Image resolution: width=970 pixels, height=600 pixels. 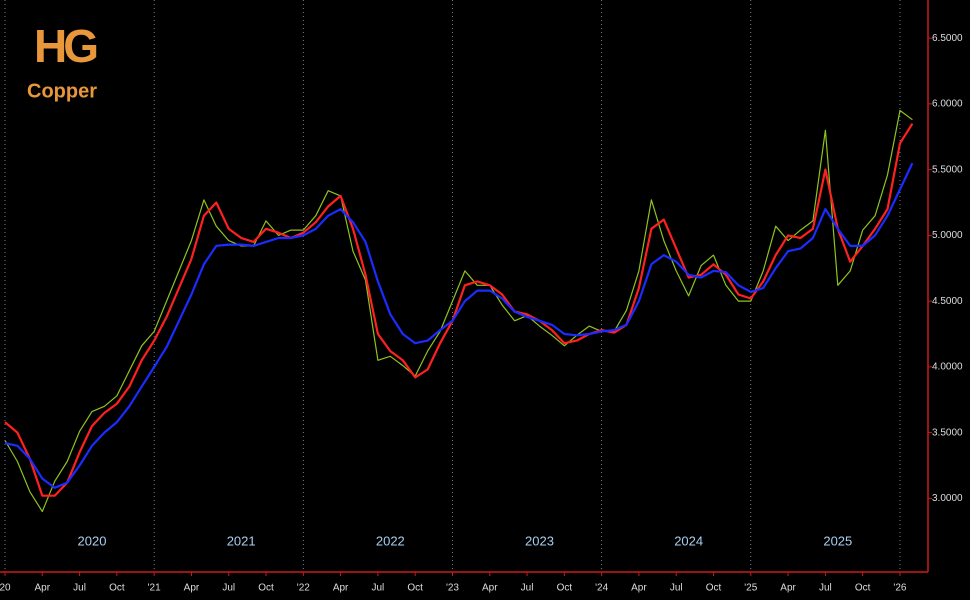 I want to click on logo-name: Copper, so click(x=62, y=91).